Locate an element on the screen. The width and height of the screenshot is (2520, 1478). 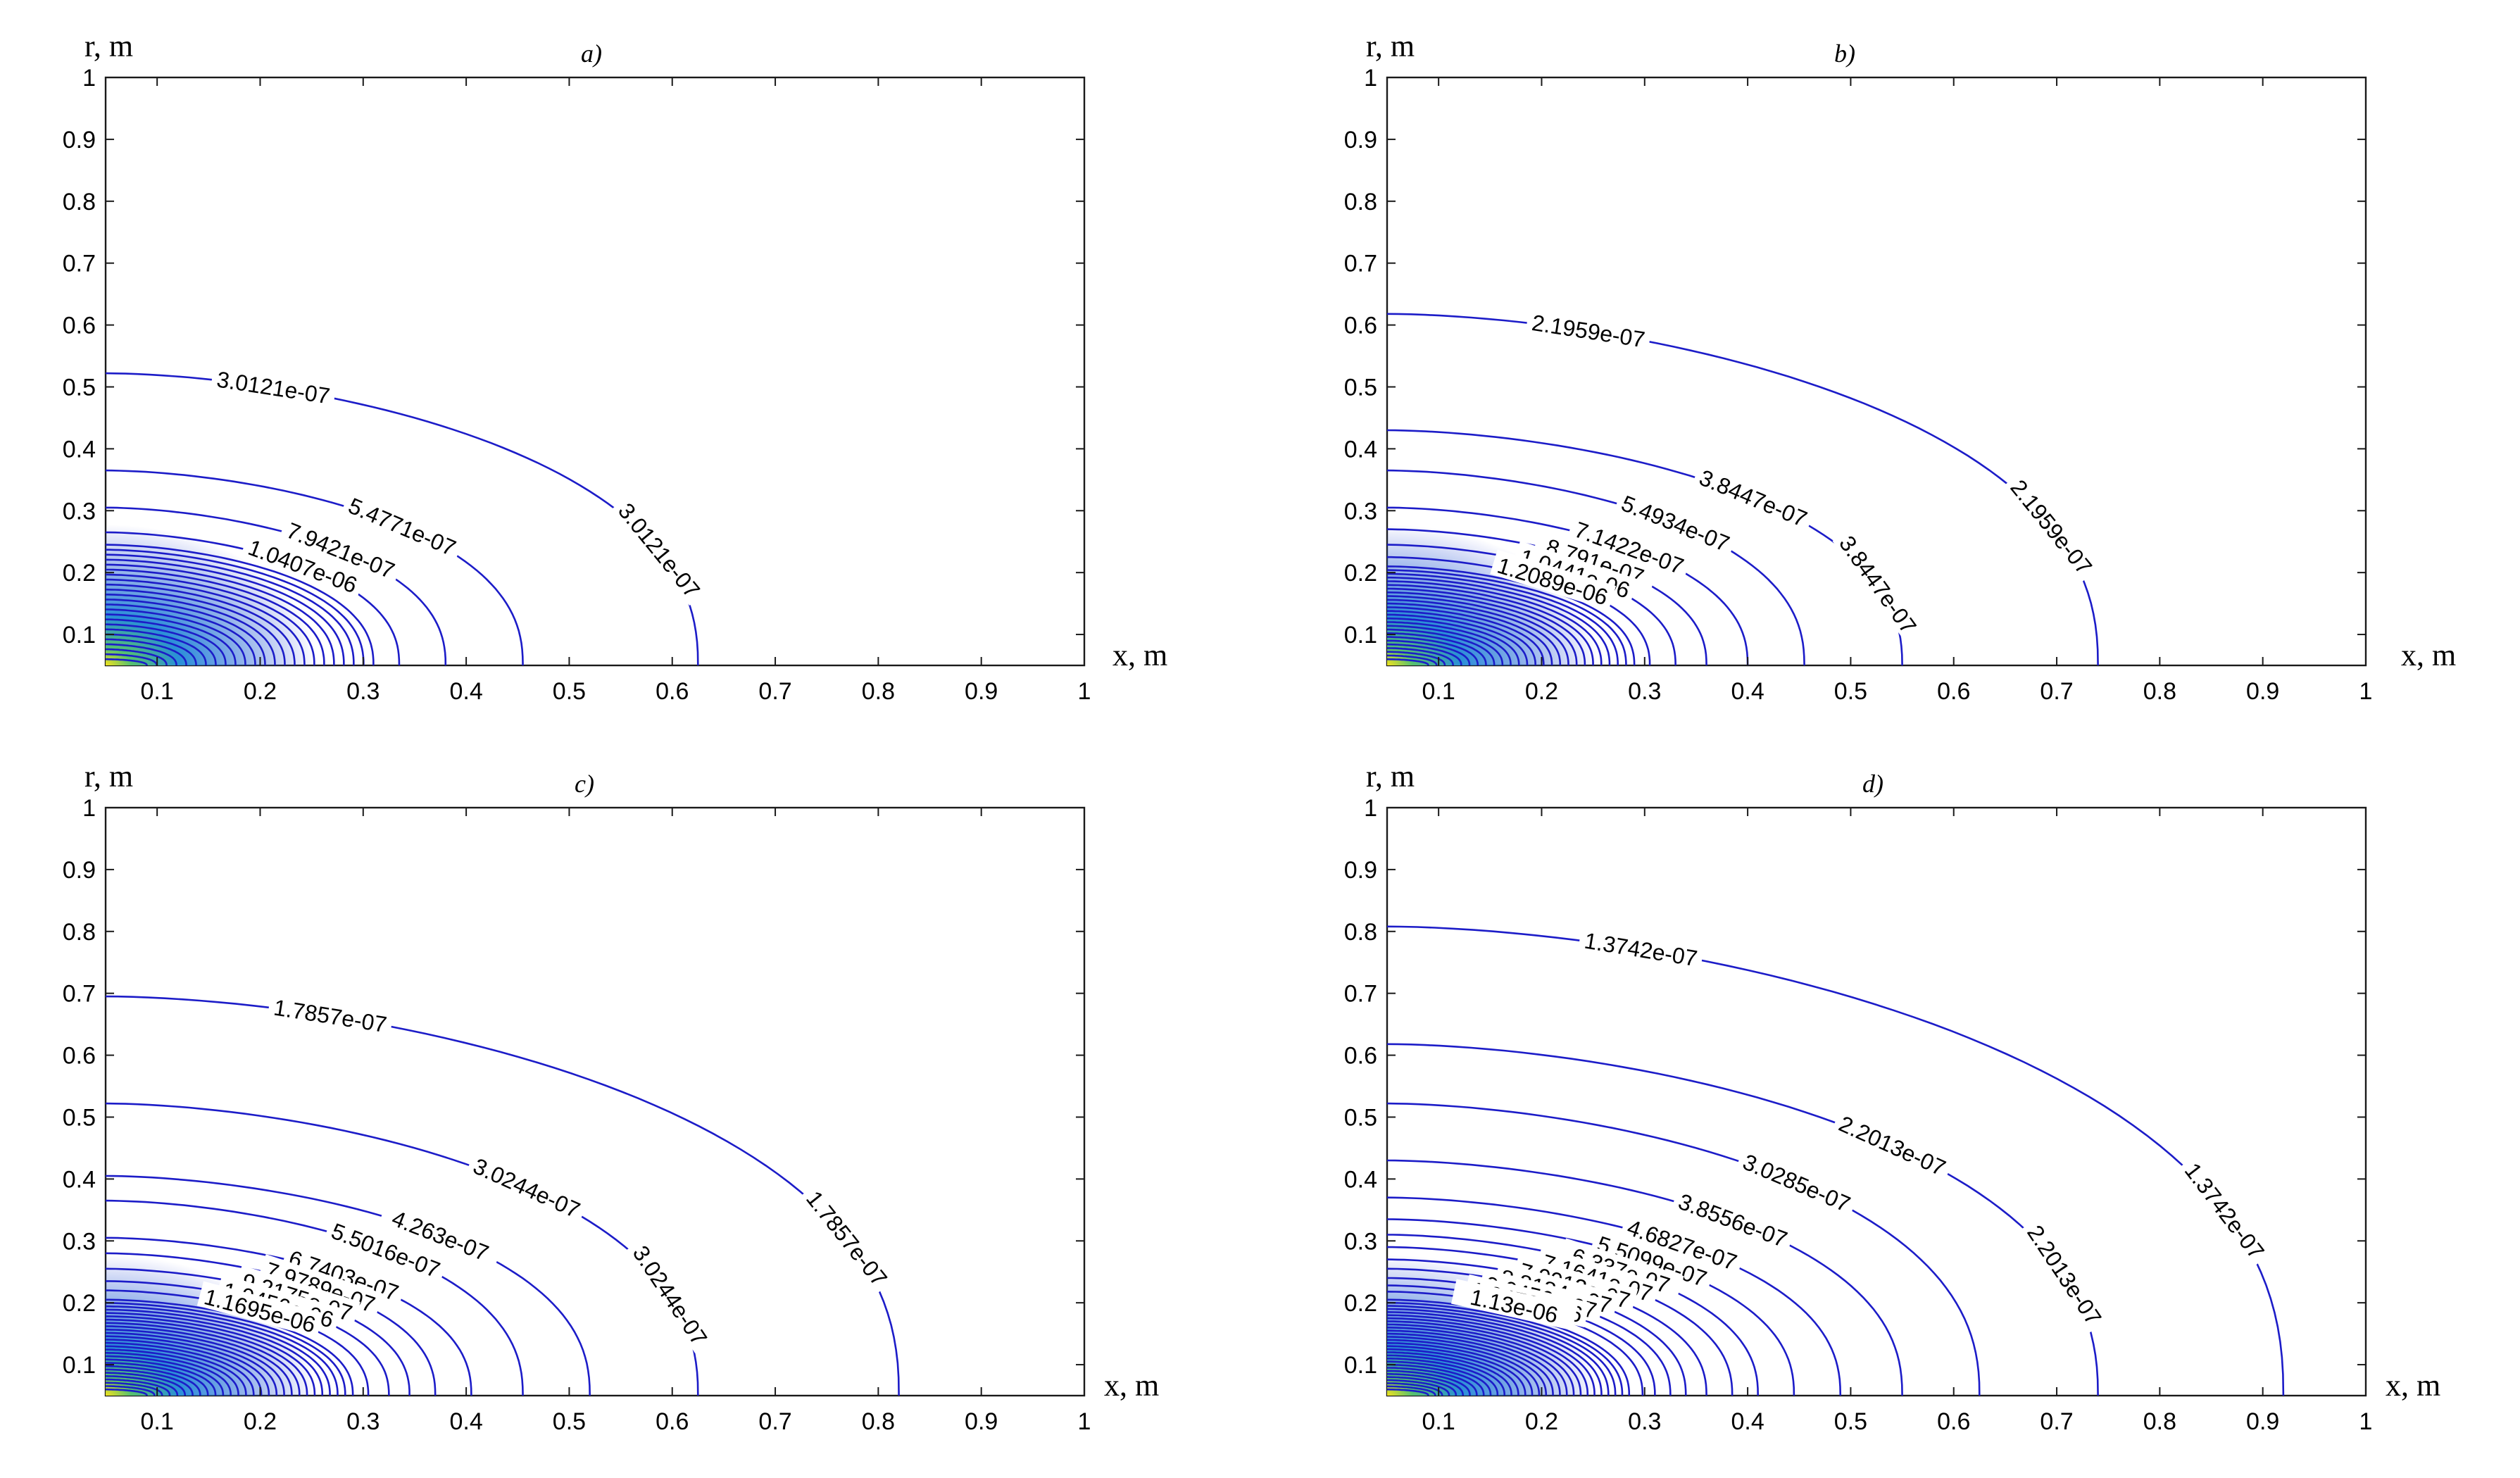
y-tick-label: 0.8 is located at coordinates (80, 932).